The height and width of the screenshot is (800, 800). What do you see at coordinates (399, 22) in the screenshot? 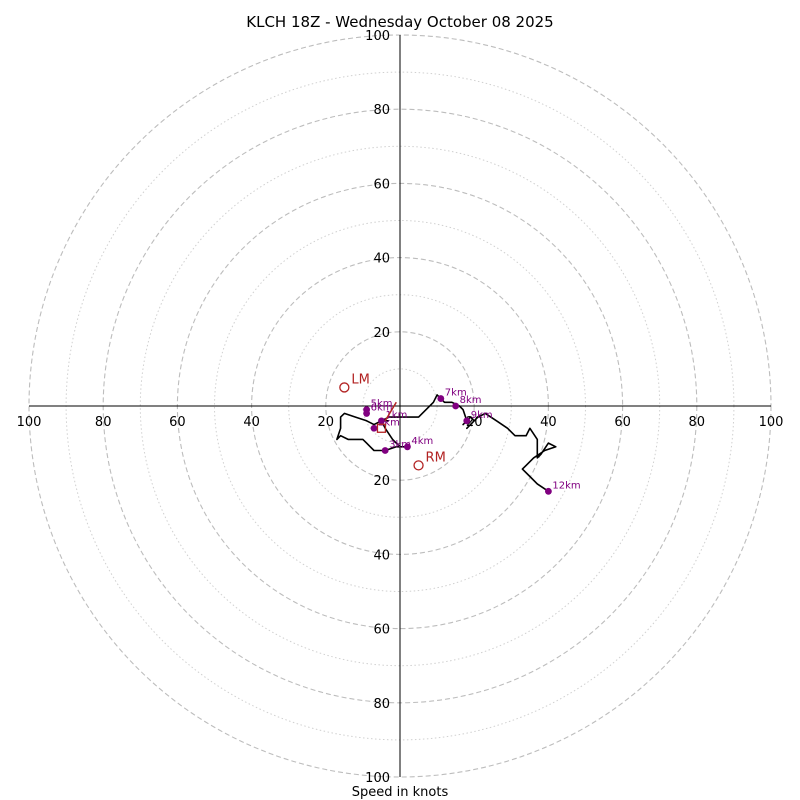
I see `chart-title: KLCH 18Z - Wednesday October 08 2025` at bounding box center [399, 22].